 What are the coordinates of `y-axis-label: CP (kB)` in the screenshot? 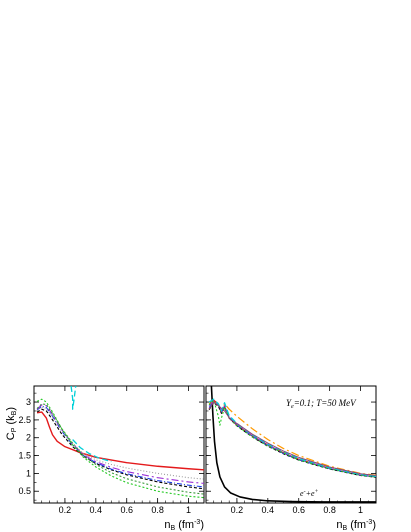 It's located at (11, 423).